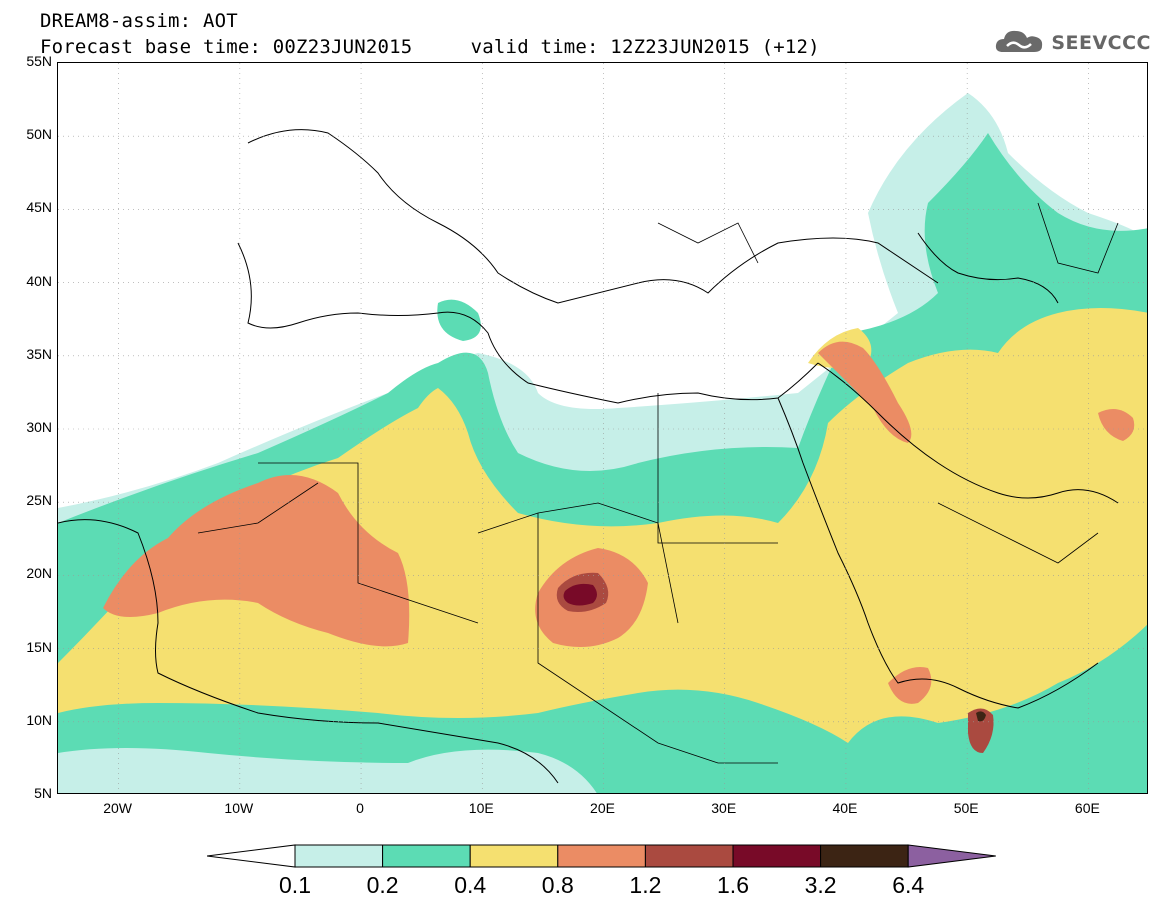 The height and width of the screenshot is (905, 1165). I want to click on lat-label: 40N, so click(39, 280).